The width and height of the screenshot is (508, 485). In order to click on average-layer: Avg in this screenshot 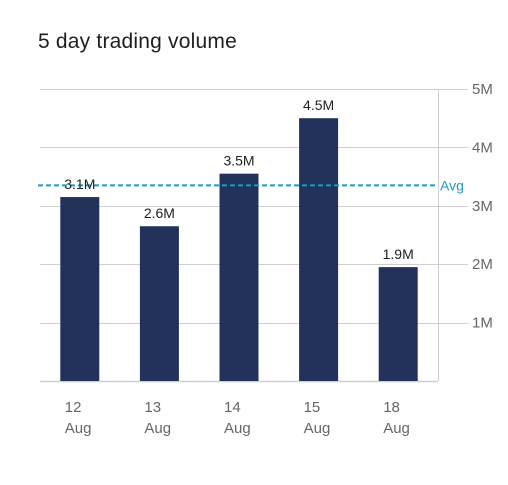, I will do `click(251, 185)`.